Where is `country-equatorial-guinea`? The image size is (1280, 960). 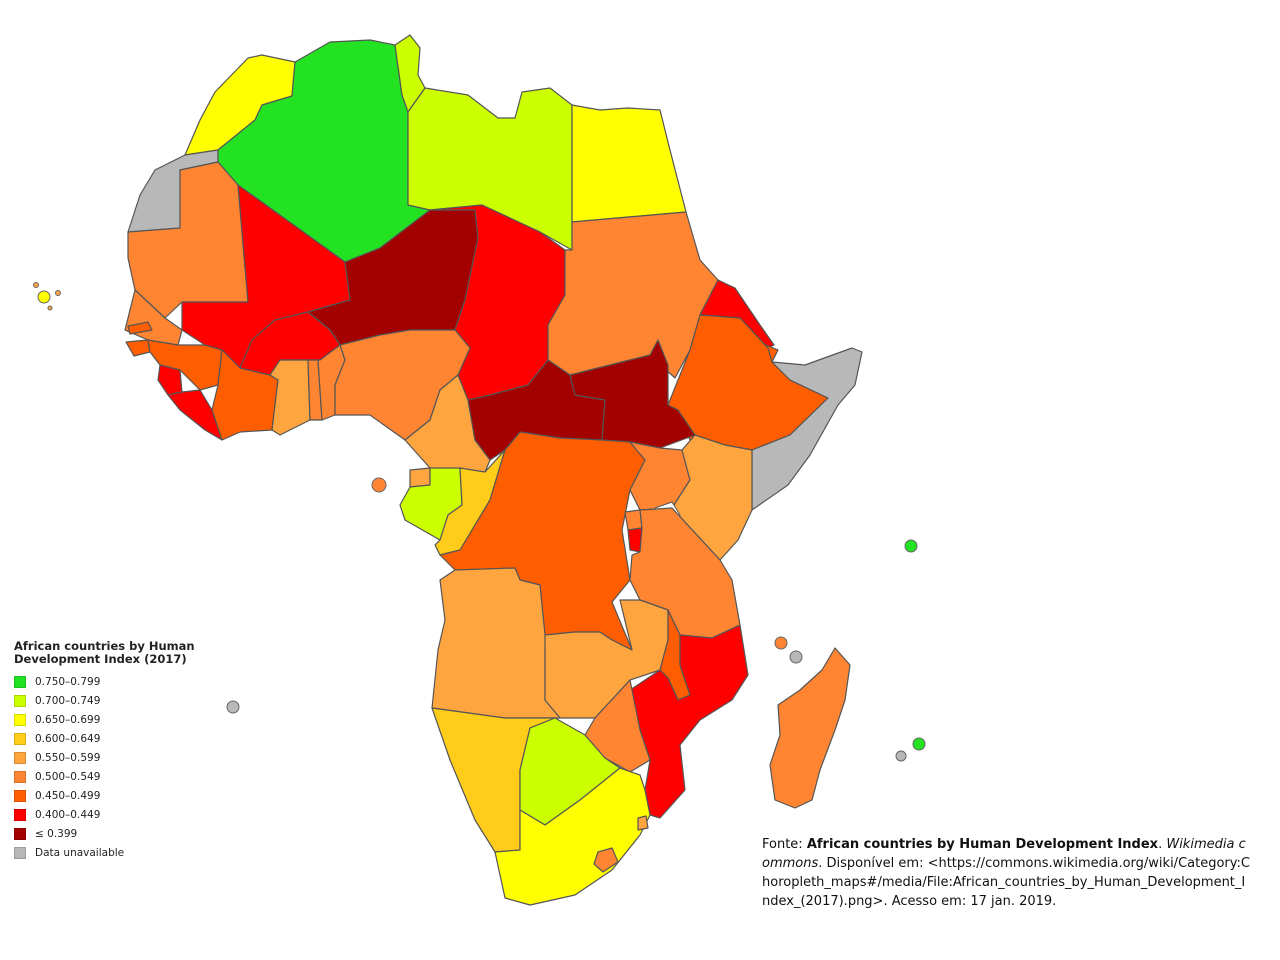
country-equatorial-guinea is located at coordinates (420, 477).